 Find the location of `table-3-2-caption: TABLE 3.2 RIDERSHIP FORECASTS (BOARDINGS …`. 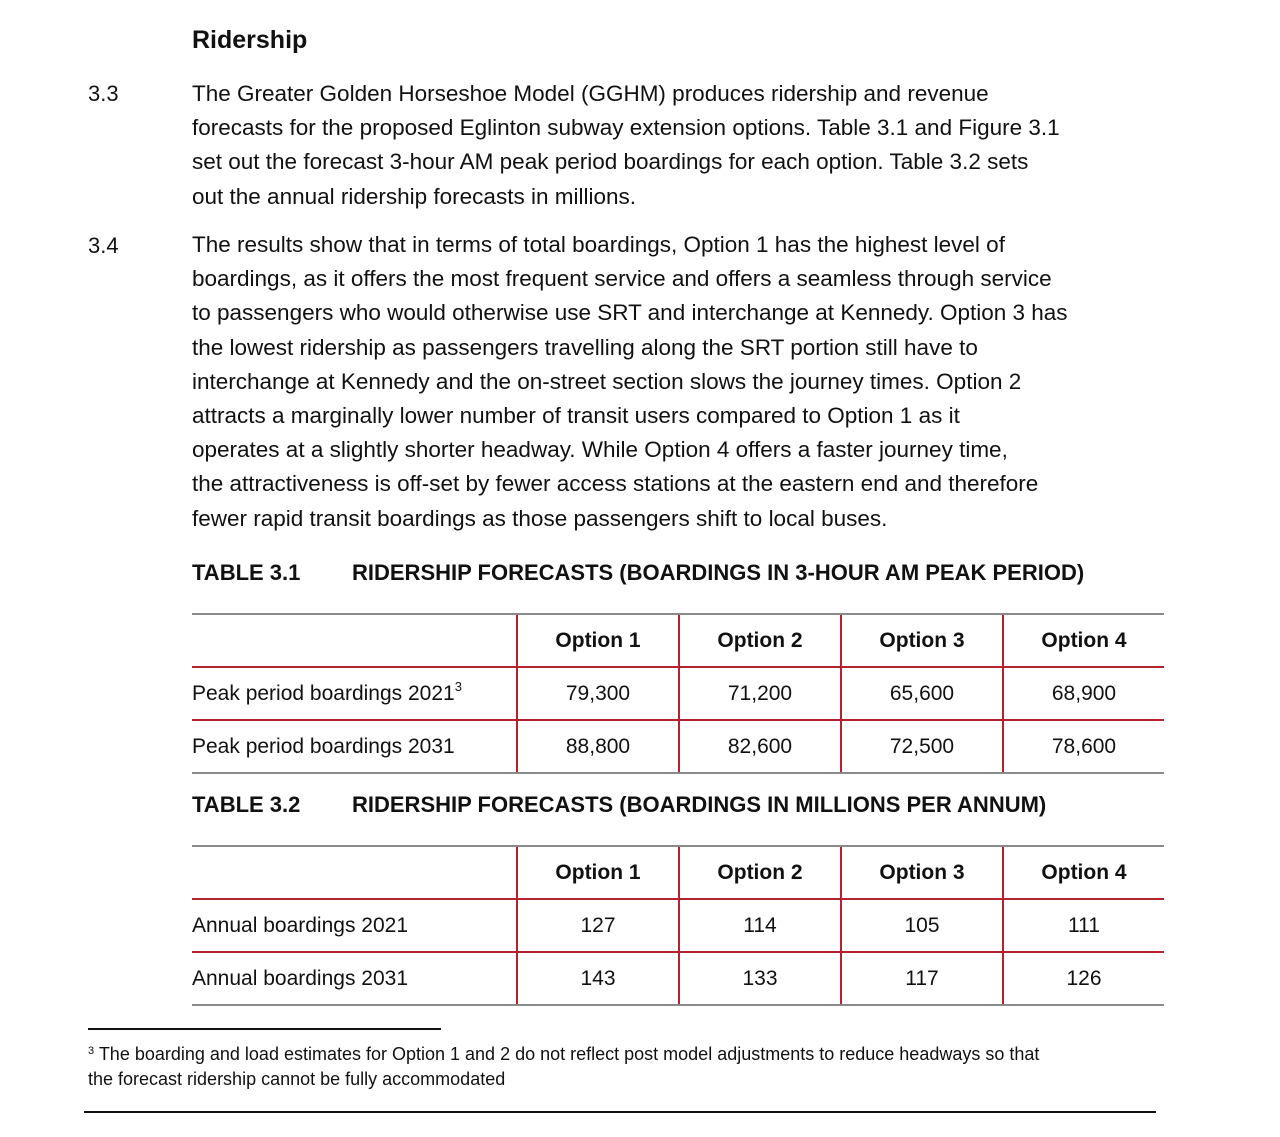

table-3-2-caption: TABLE 3.2 RIDERSHIP FORECASTS (BOARDINGS … is located at coordinates (619, 805).